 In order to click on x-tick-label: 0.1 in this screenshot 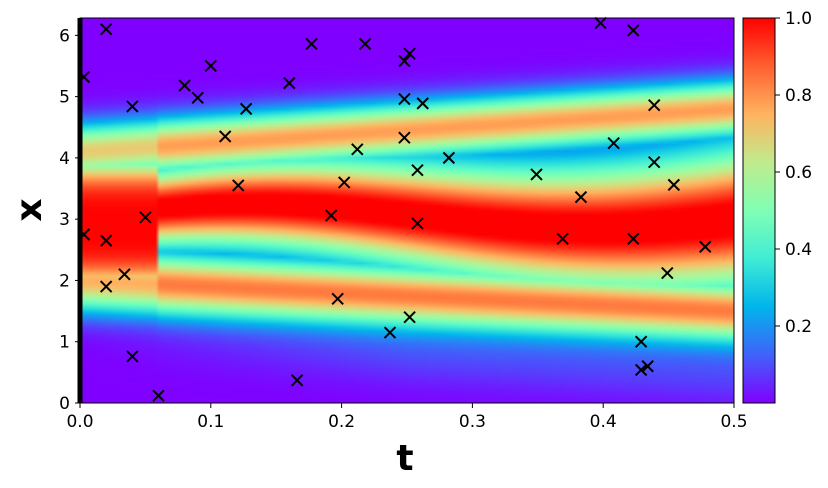, I will do `click(210, 422)`.